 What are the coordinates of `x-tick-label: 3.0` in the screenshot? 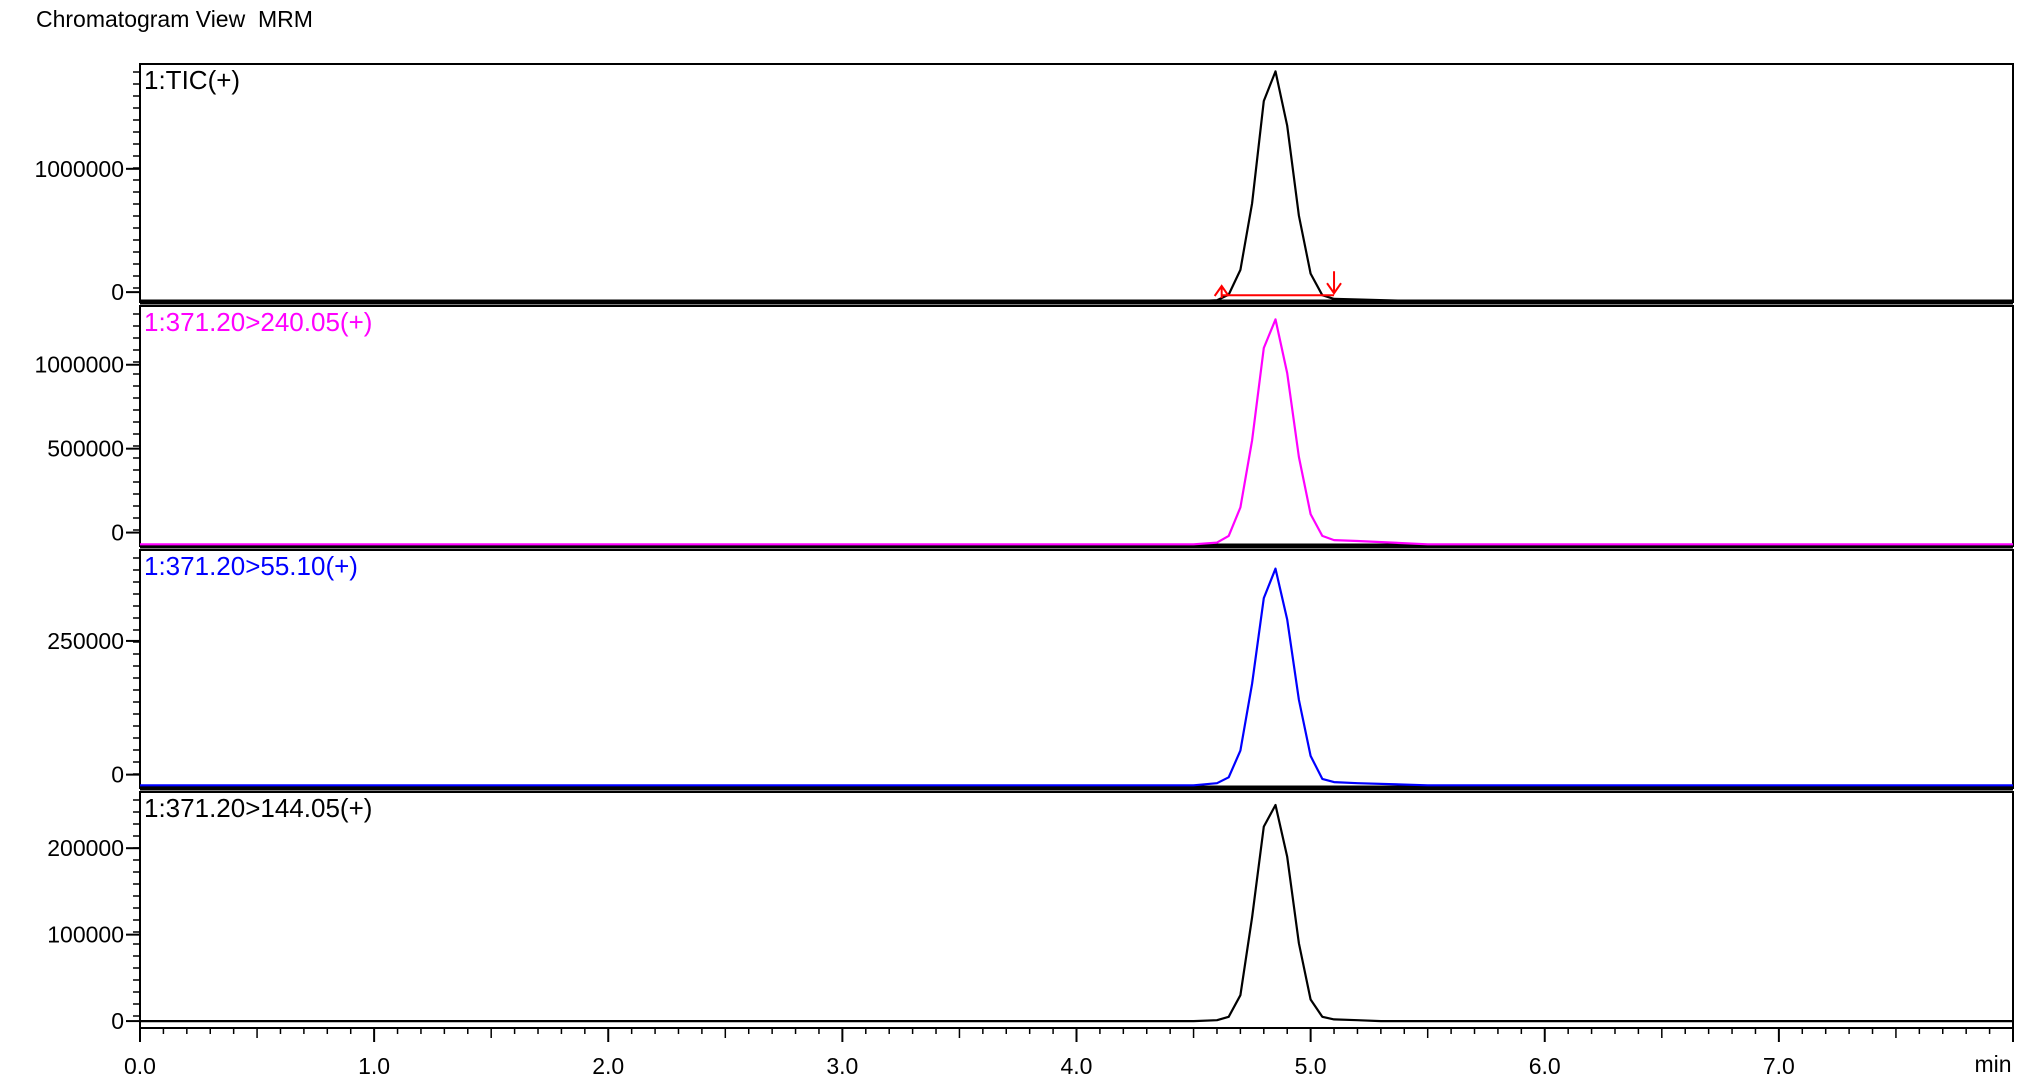 It's located at (842, 1066).